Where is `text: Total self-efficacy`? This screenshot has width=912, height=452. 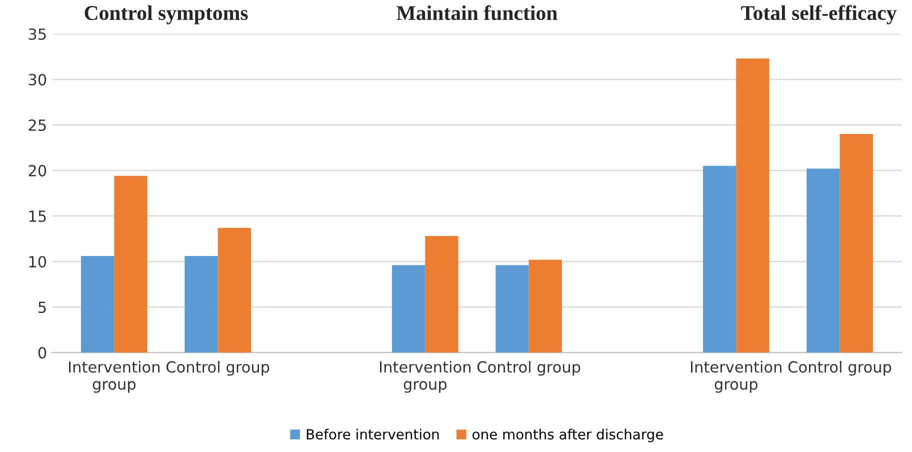 text: Total self-efficacy is located at coordinates (819, 14).